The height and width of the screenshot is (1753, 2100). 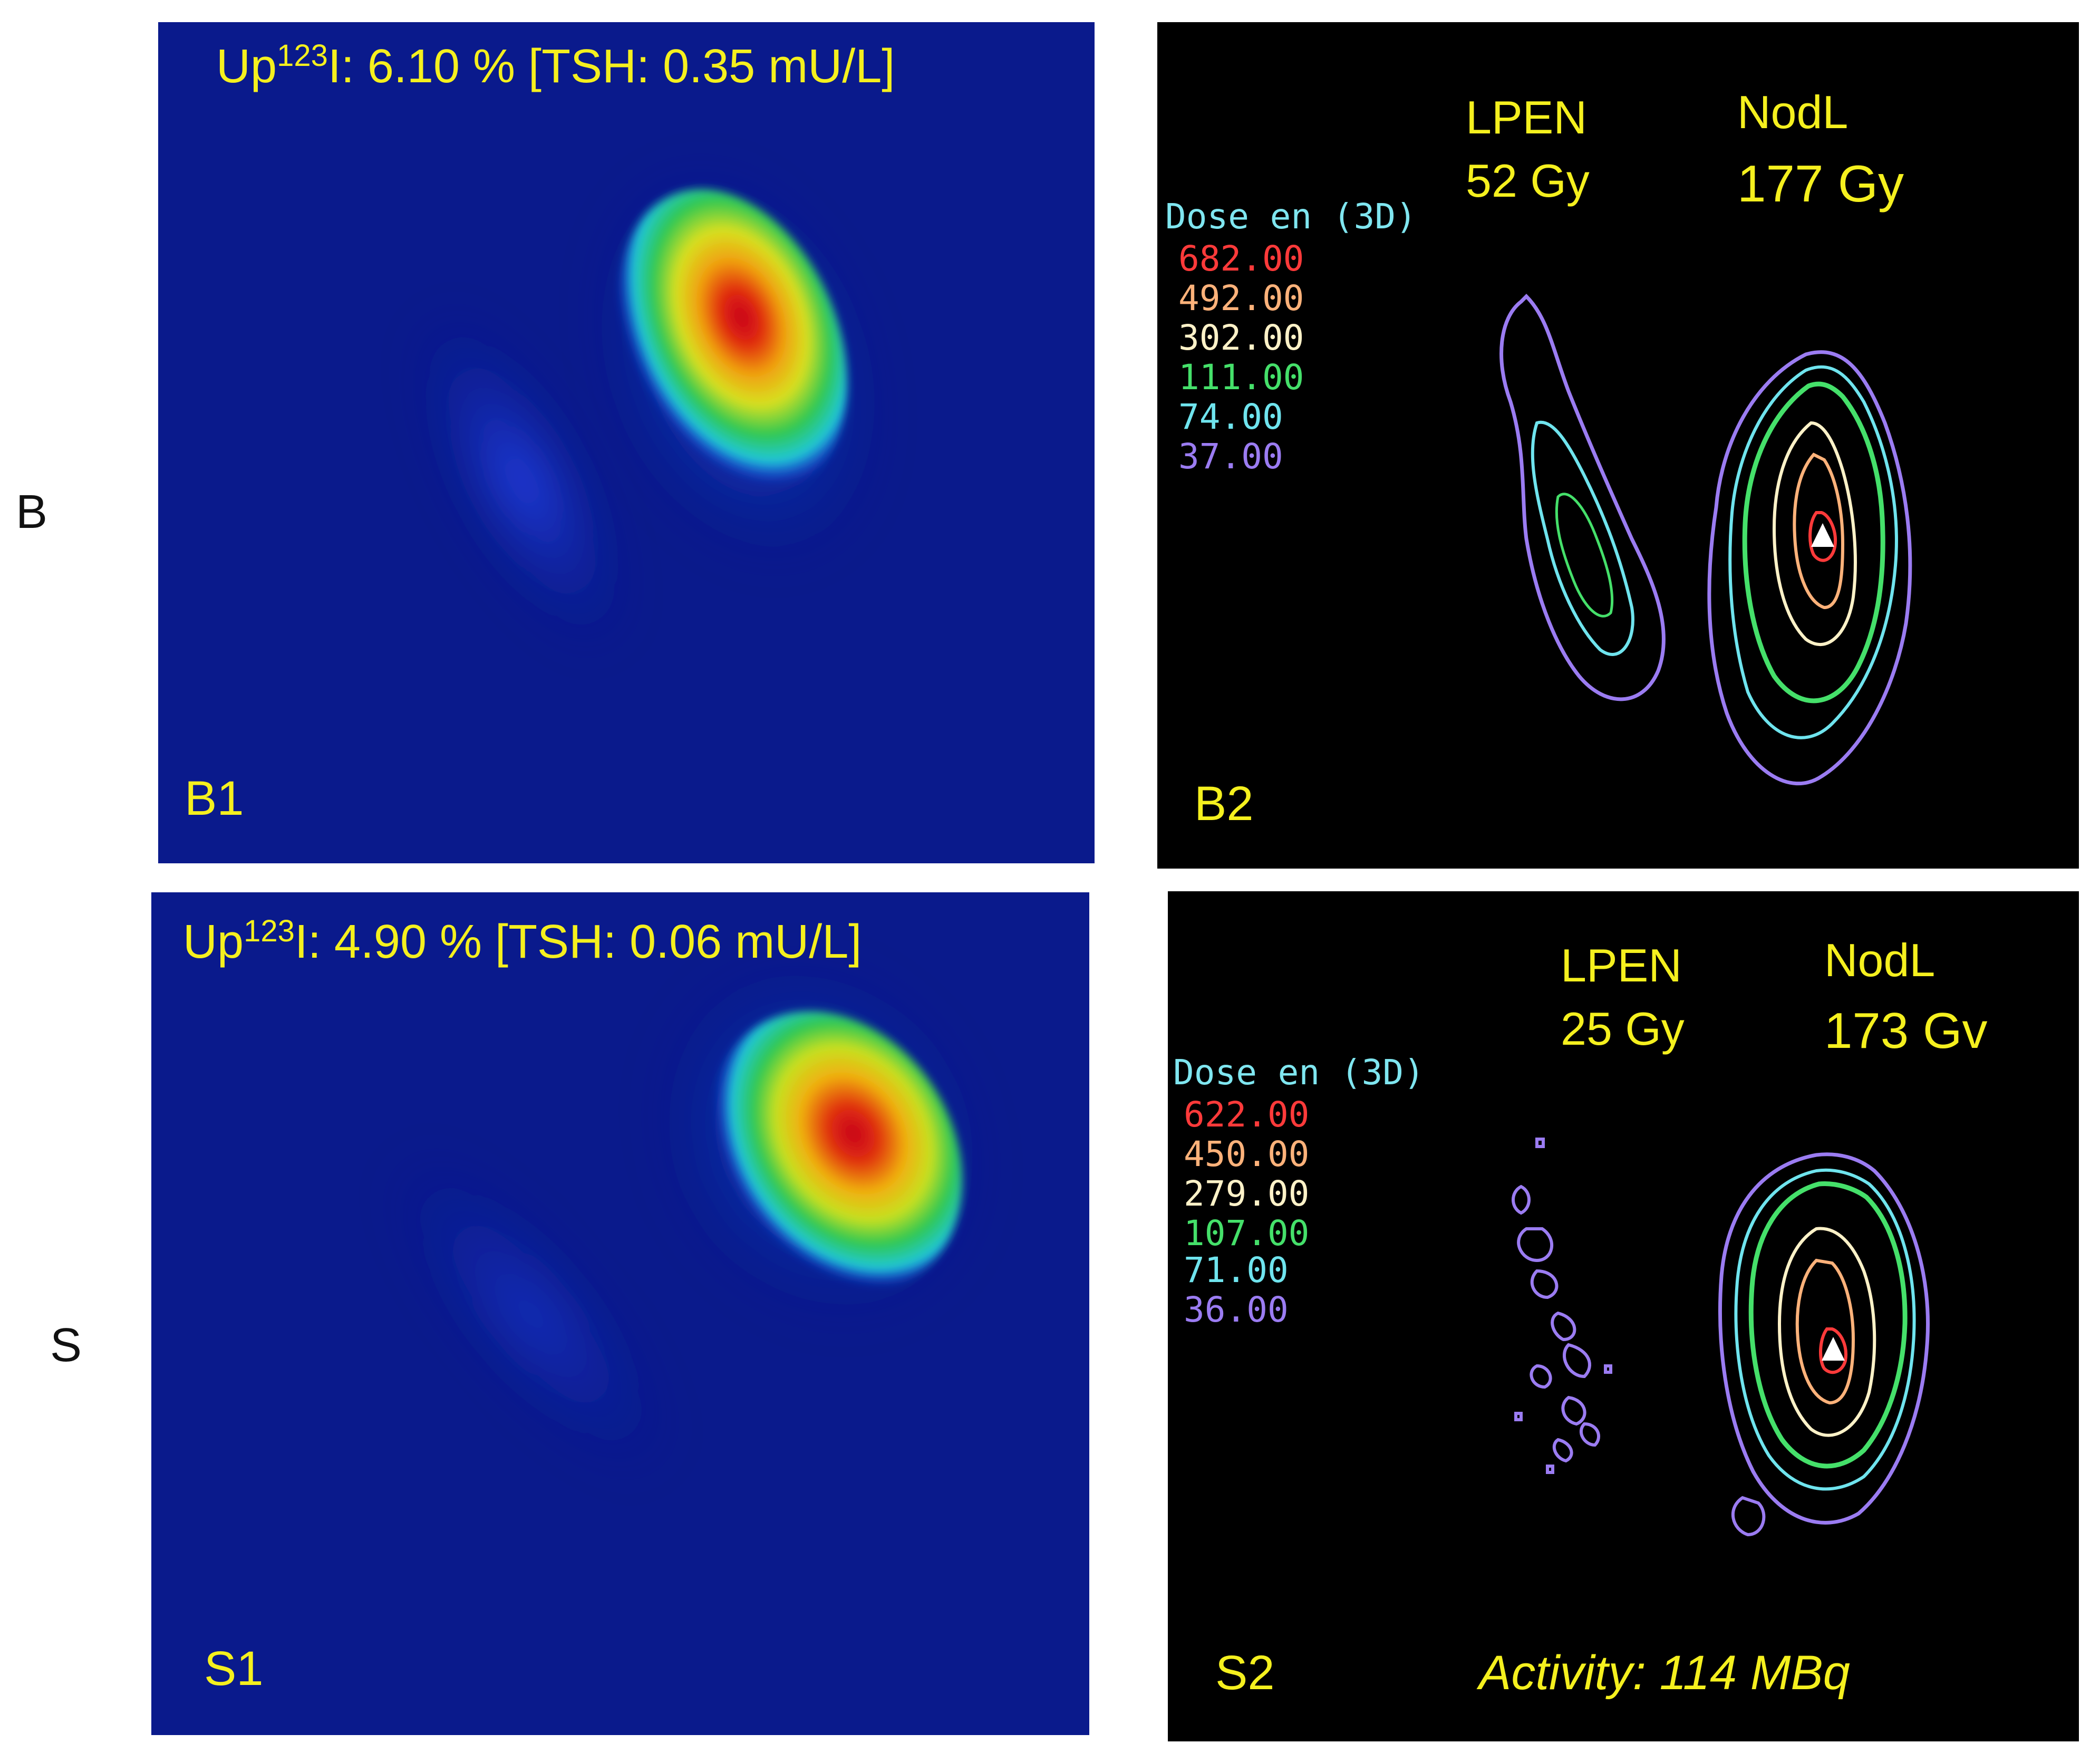 What do you see at coordinates (1748, 1516) in the screenshot?
I see `nodl-tail-contour` at bounding box center [1748, 1516].